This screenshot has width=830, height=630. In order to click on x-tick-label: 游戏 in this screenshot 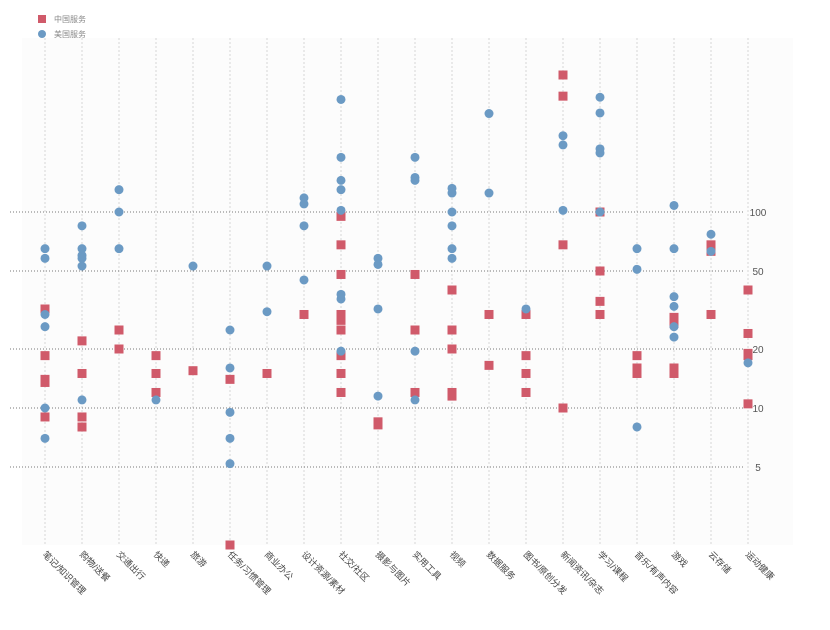, I will do `click(680, 559)`.